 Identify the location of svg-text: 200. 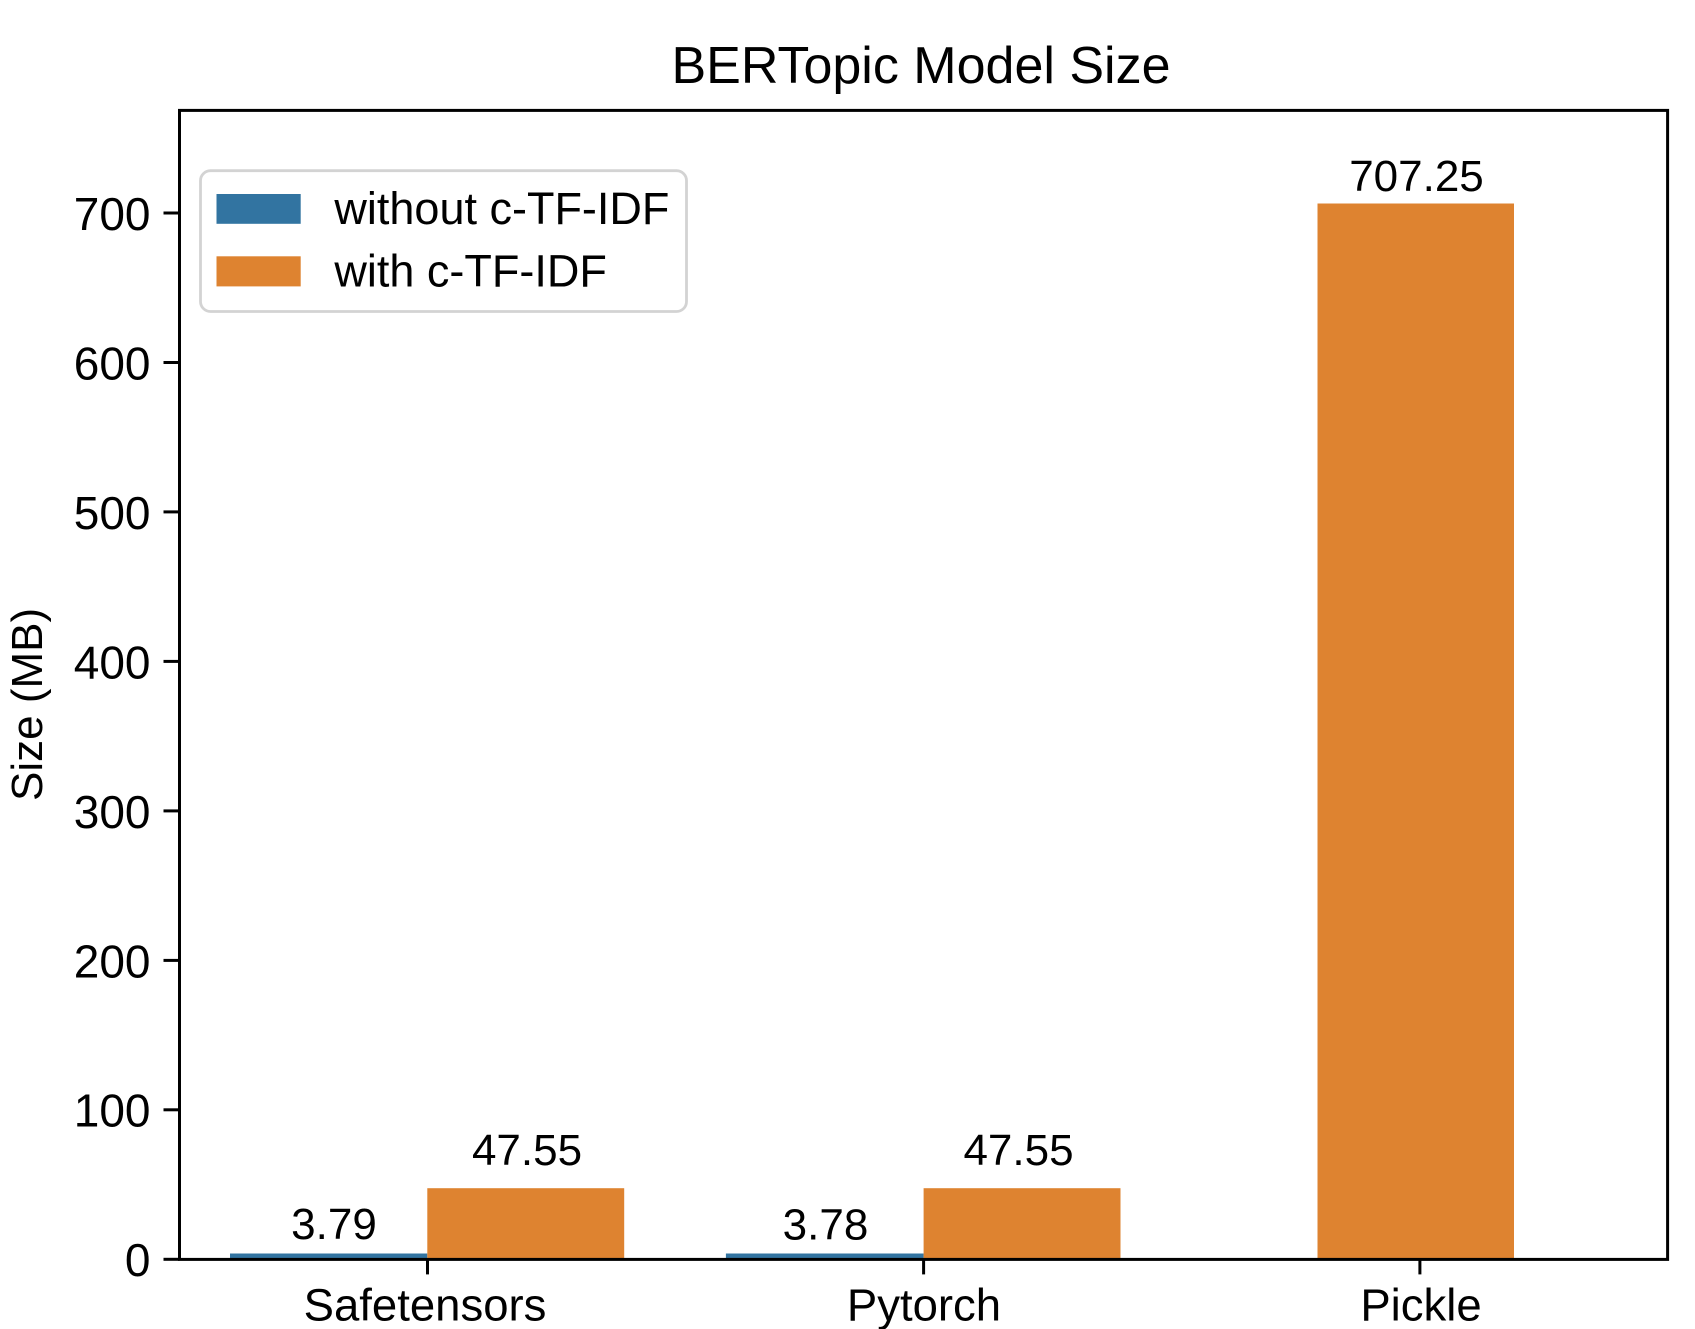
(112, 961).